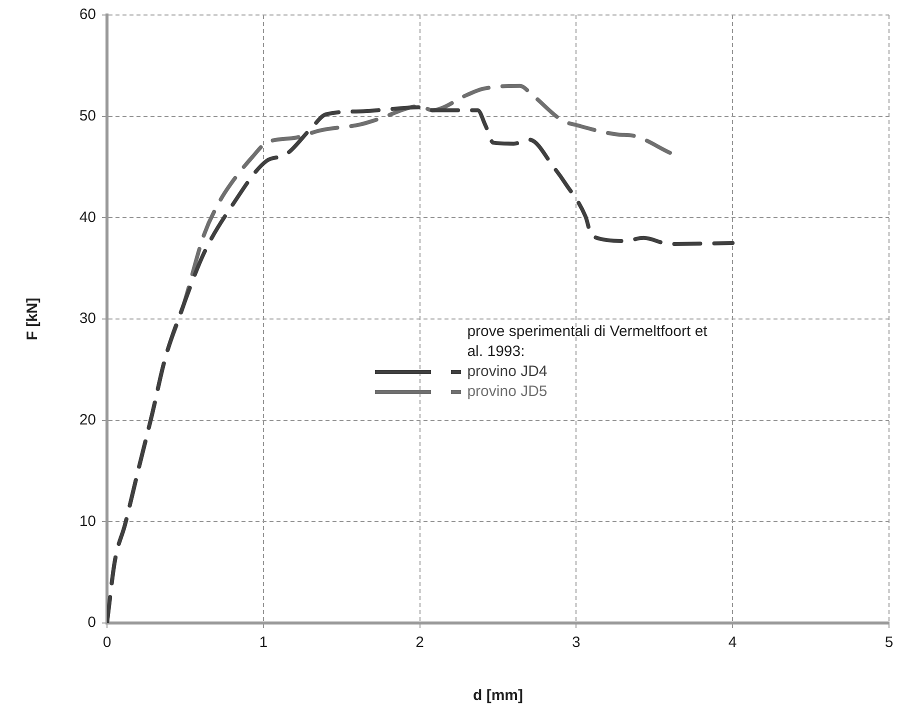 This screenshot has height=709, width=900. Describe the element at coordinates (889, 643) in the screenshot. I see `x-tick-label: 5` at that location.